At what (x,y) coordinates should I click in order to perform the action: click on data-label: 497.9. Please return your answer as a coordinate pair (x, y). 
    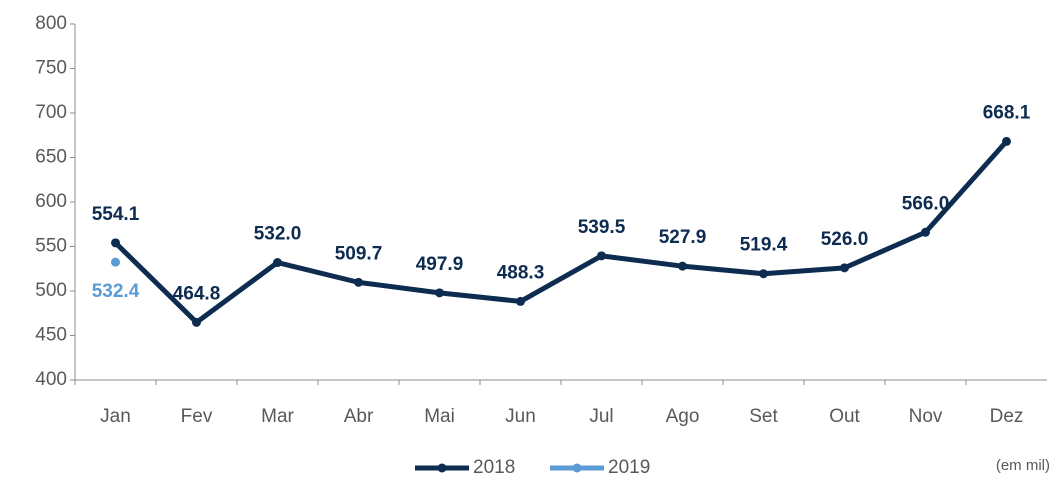
    Looking at the image, I should click on (440, 264).